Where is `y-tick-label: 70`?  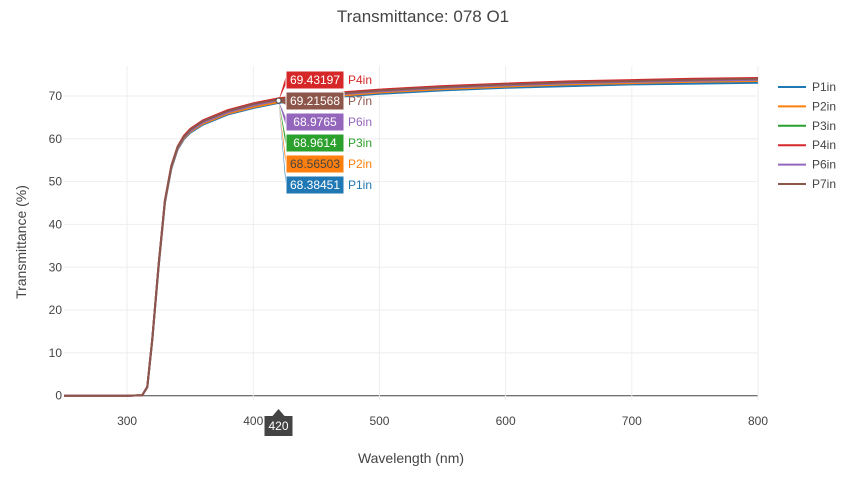
y-tick-label: 70 is located at coordinates (56, 96).